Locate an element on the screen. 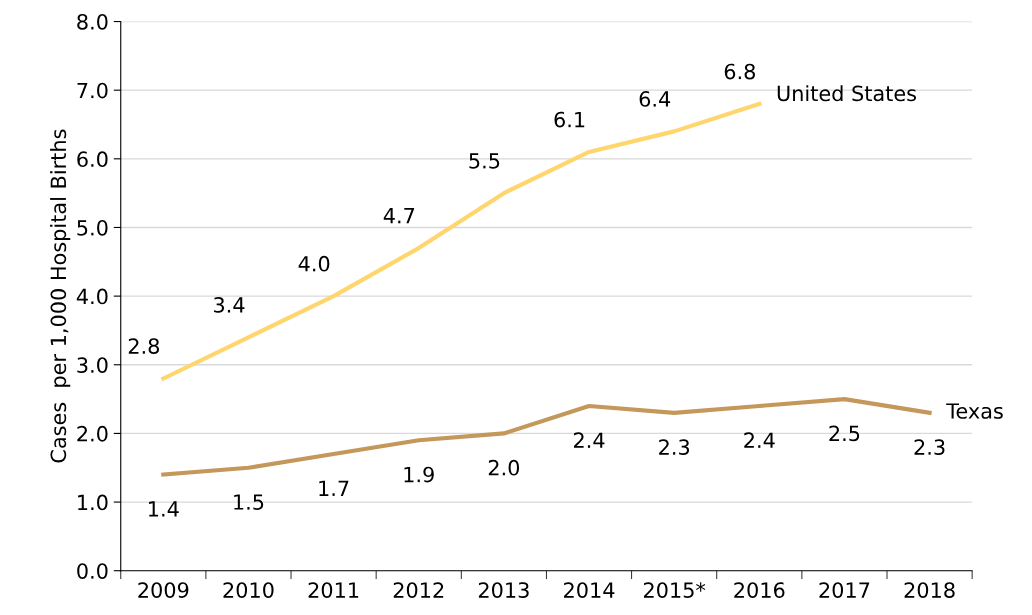 This screenshot has width=1032, height=615. data-label: 6.4 is located at coordinates (655, 99).